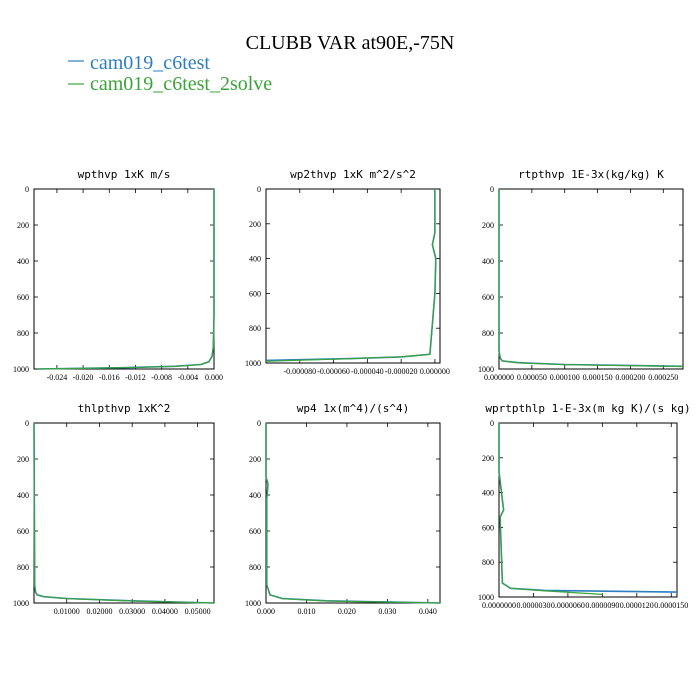  Describe the element at coordinates (124, 408) in the screenshot. I see `panel-title: thlpthvp 1xK^2` at that location.